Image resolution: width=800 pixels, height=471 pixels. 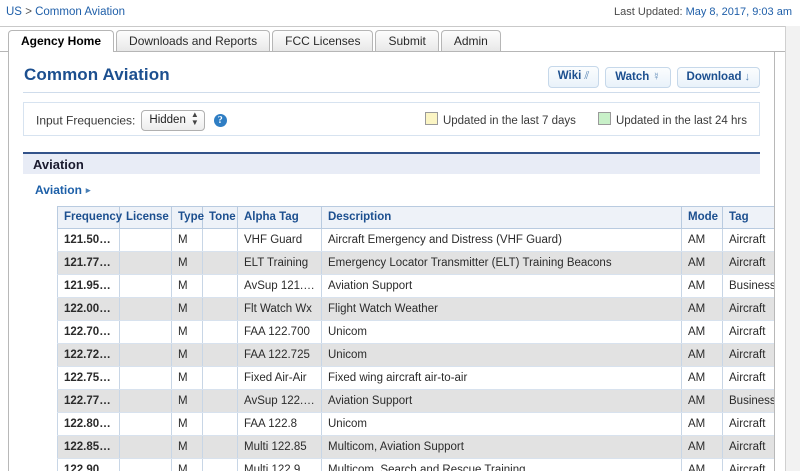 I want to click on breadcrumb: US > Common Aviation, so click(x=65, y=12).